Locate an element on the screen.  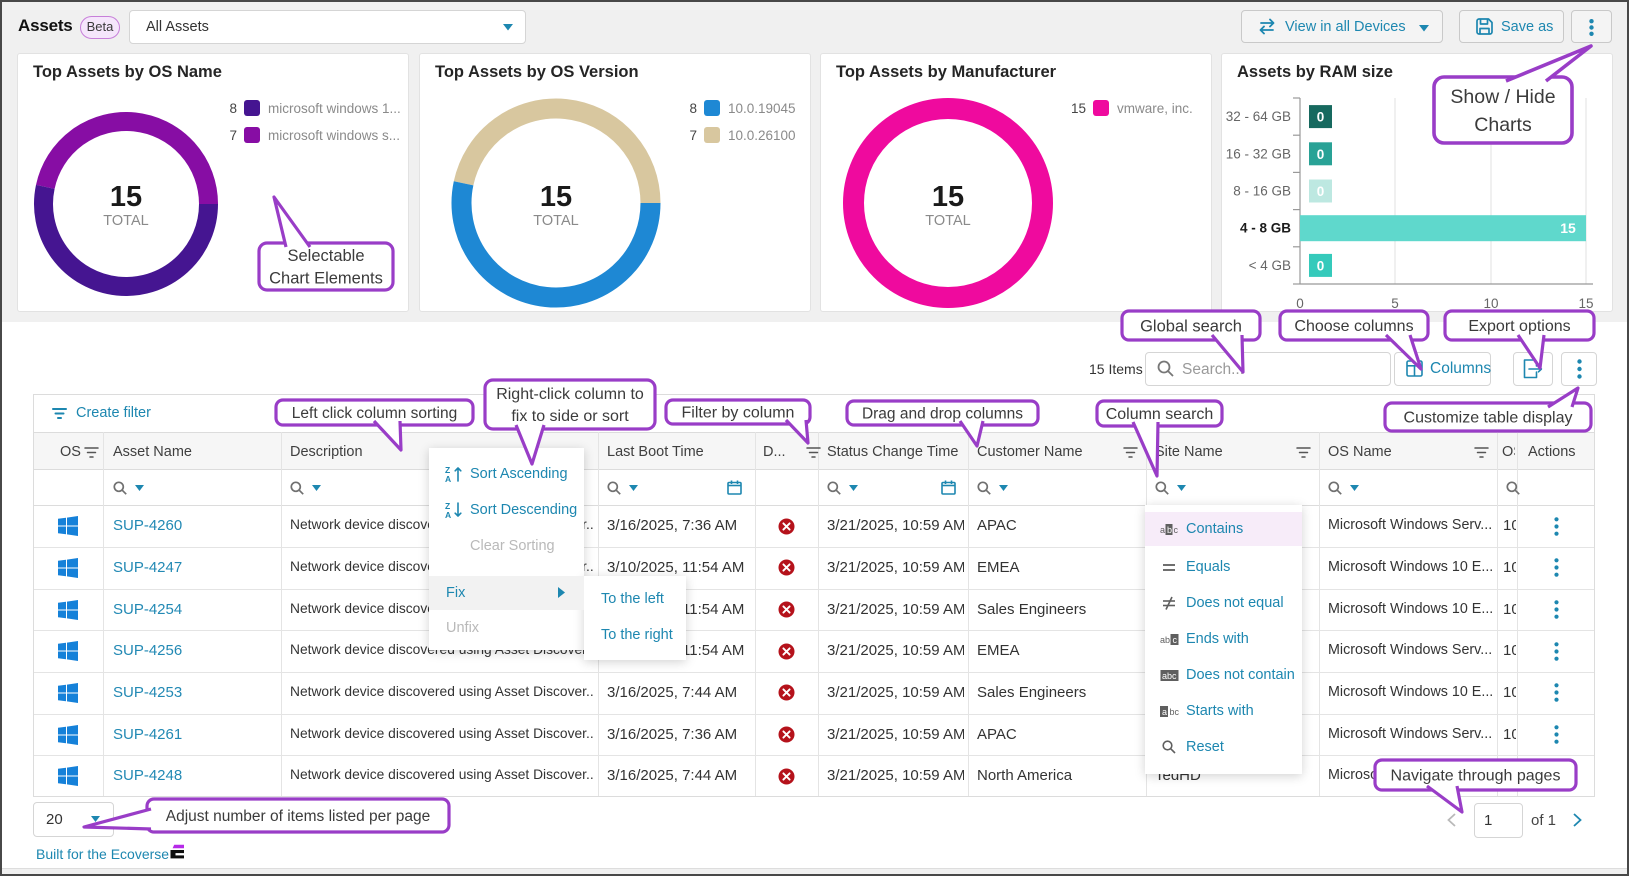
svg-text: bc is located at coordinates (1175, 712).